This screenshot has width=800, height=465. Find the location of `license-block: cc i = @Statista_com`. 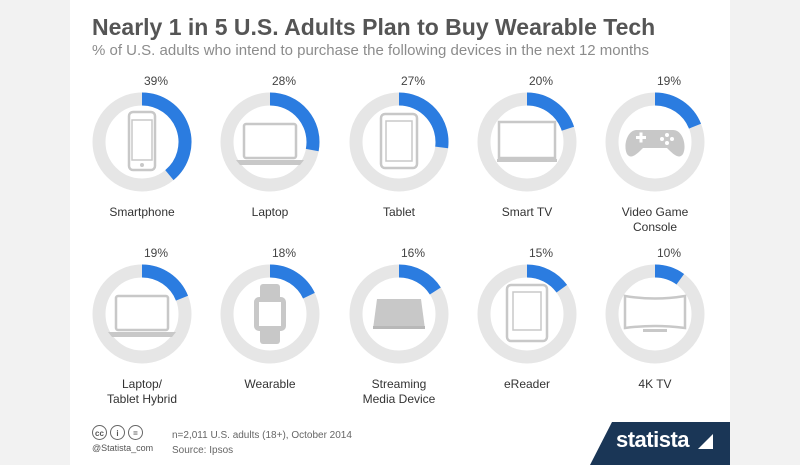

license-block: cc i = @Statista_com is located at coordinates (122, 439).